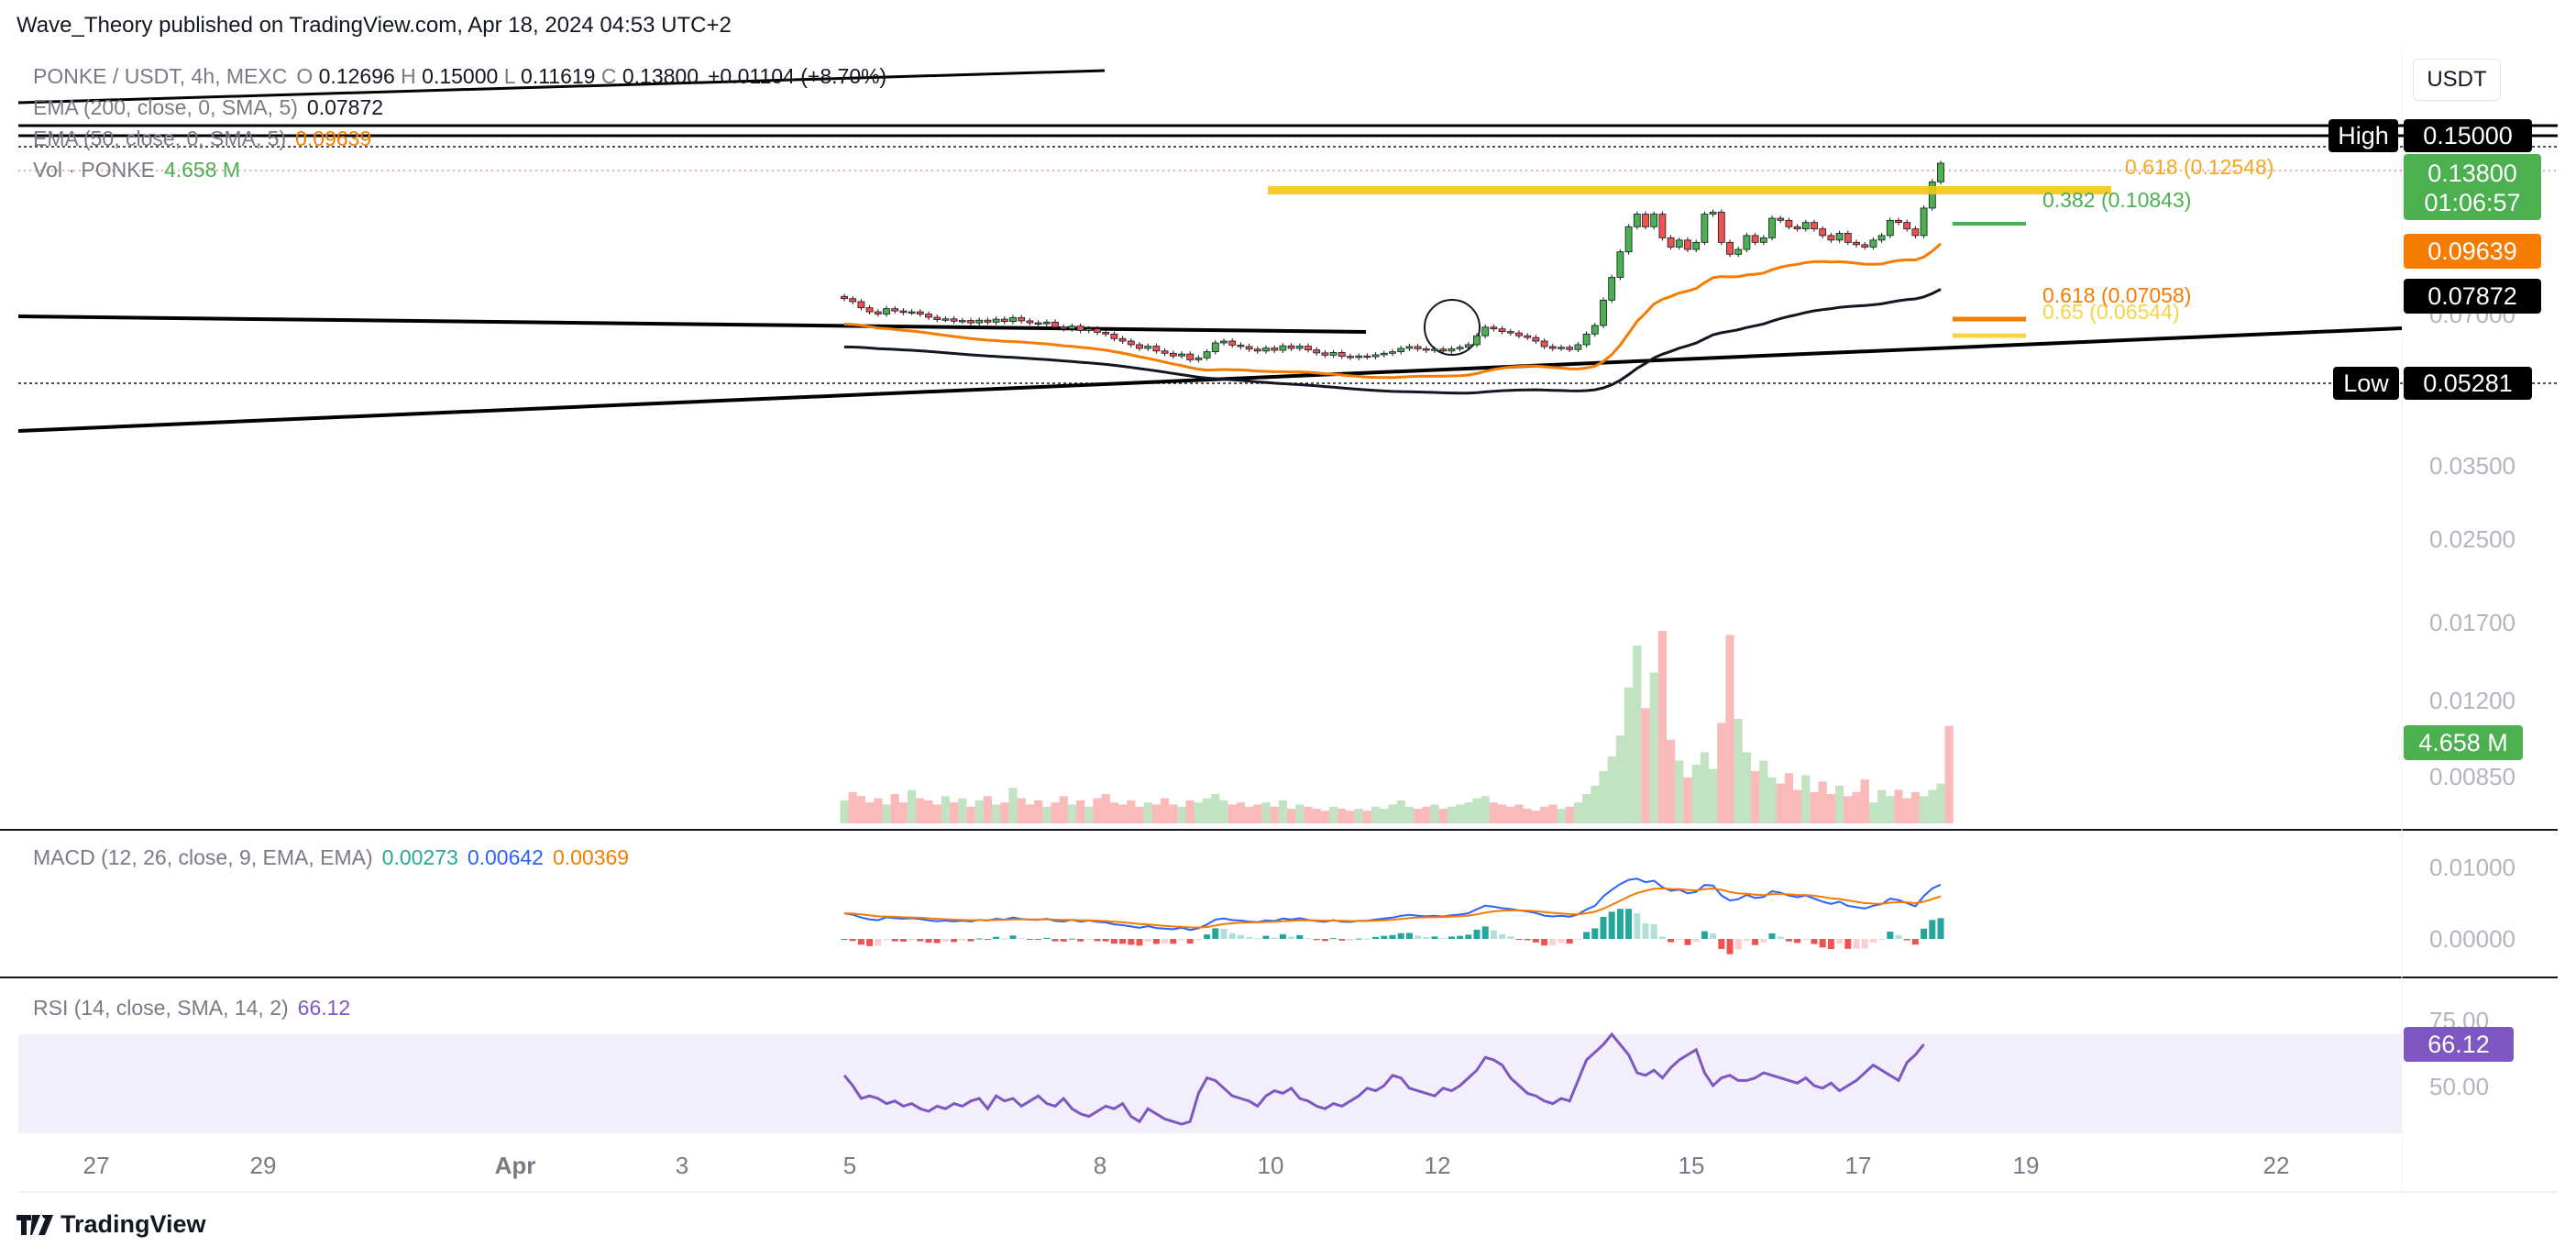 The height and width of the screenshot is (1258, 2576). What do you see at coordinates (137, 170) in the screenshot?
I see `volume-legend: Vol · PONKE 4.658 M` at bounding box center [137, 170].